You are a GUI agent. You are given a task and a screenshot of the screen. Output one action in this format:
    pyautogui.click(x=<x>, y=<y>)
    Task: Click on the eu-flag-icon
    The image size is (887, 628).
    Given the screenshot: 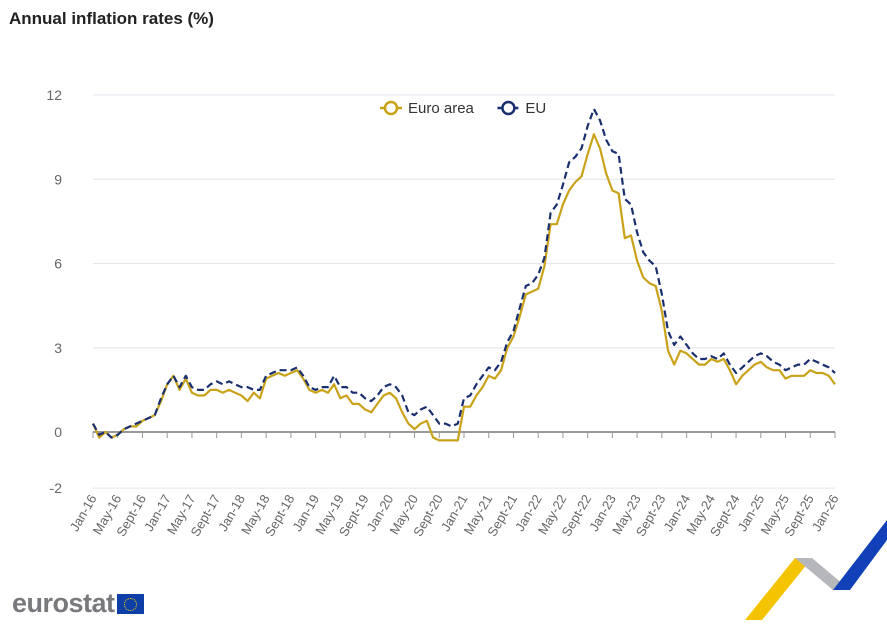 What is the action you would take?
    pyautogui.click(x=130, y=603)
    